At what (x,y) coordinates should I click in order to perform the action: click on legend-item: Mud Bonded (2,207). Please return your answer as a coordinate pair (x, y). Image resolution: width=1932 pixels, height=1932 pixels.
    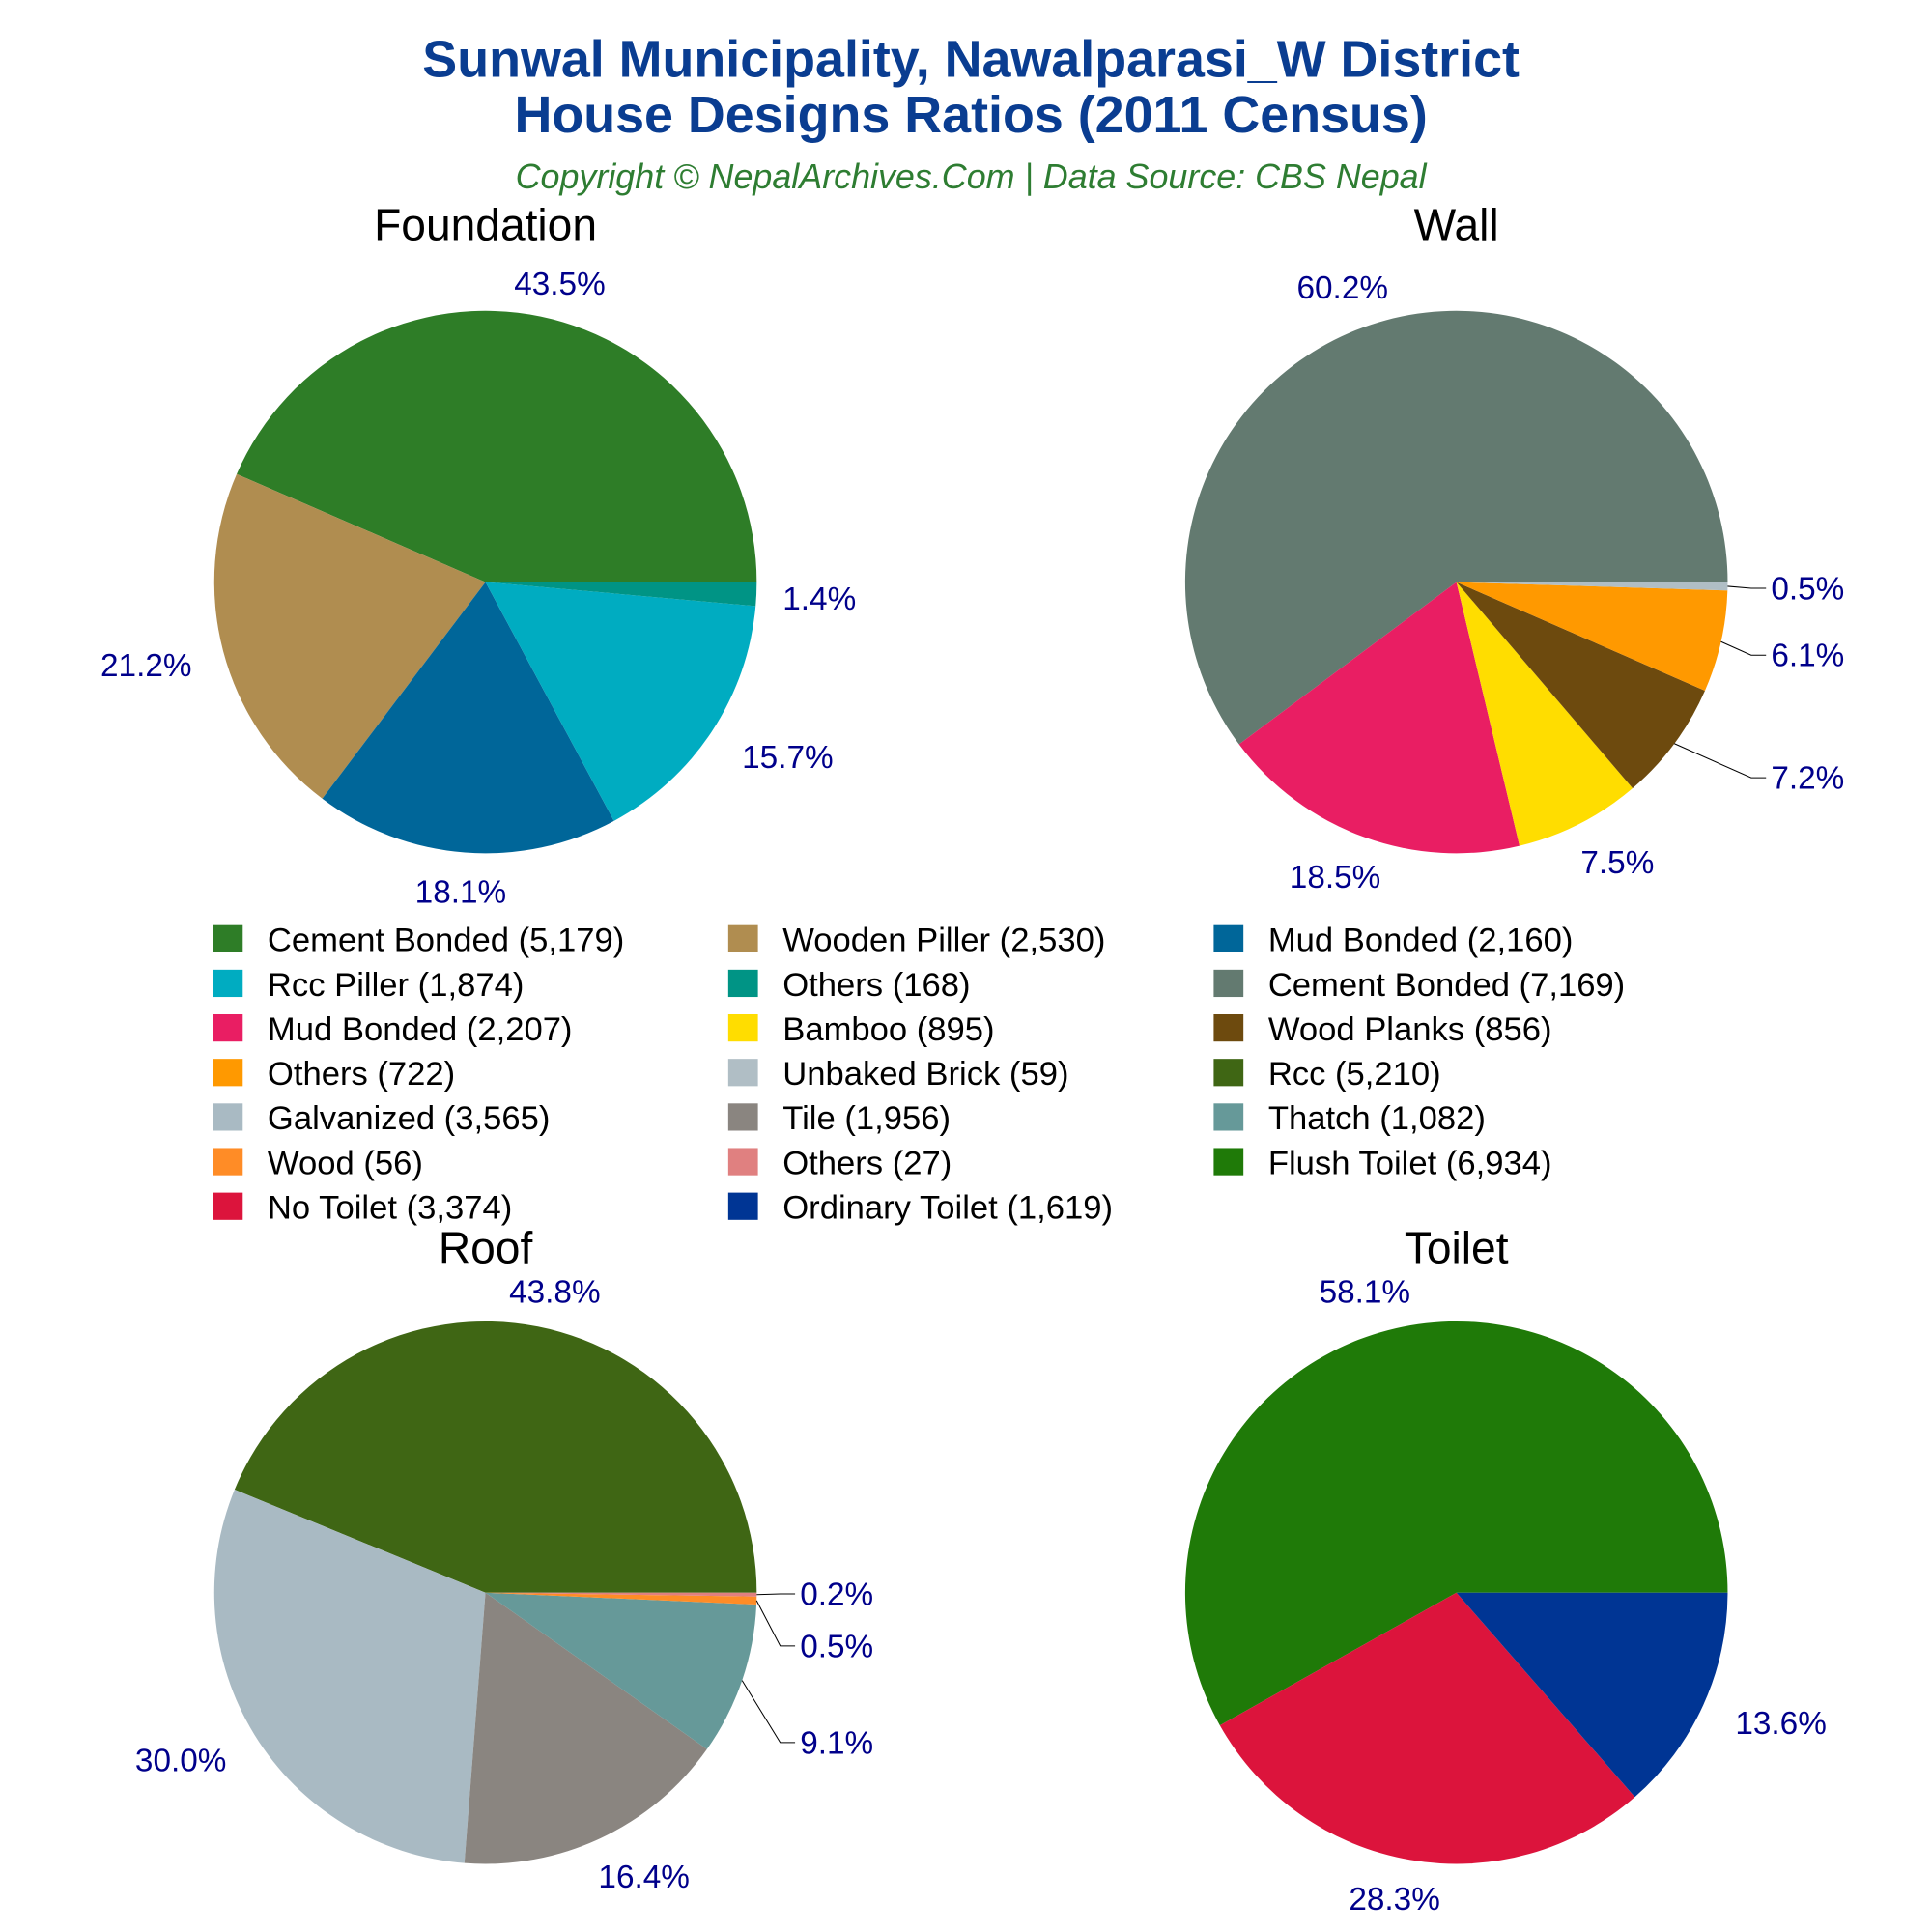
    Looking at the image, I should click on (393, 1029).